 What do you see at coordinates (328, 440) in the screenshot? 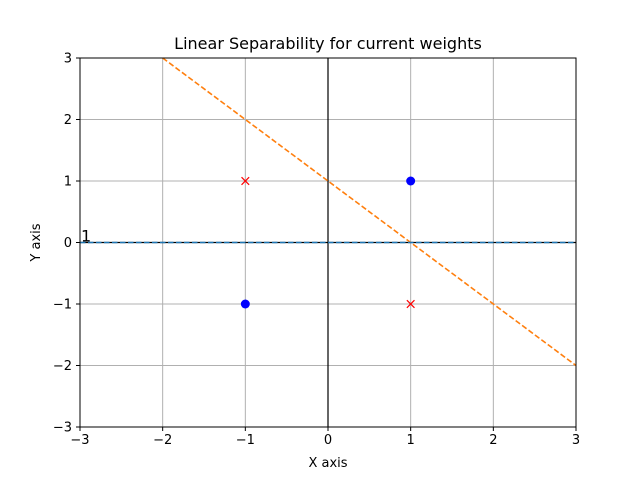
I see `x-tick-label: 0` at bounding box center [328, 440].